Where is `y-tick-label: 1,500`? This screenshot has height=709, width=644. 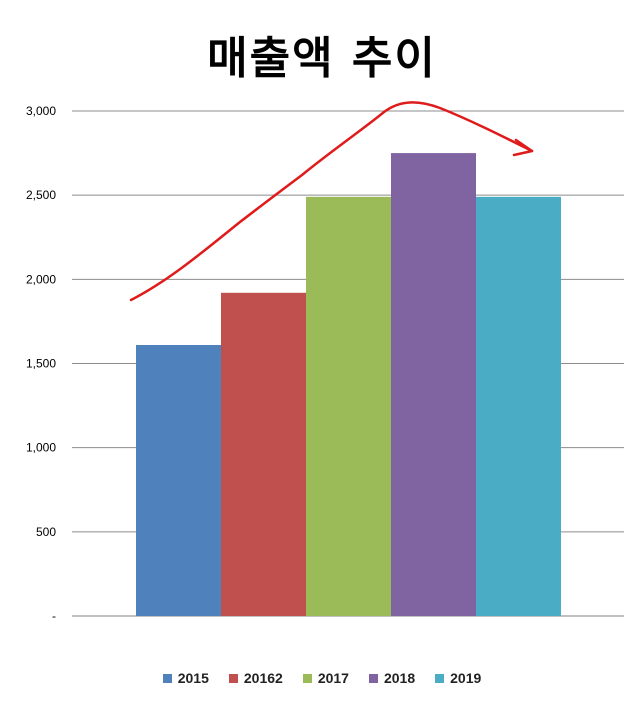 y-tick-label: 1,500 is located at coordinates (41, 364).